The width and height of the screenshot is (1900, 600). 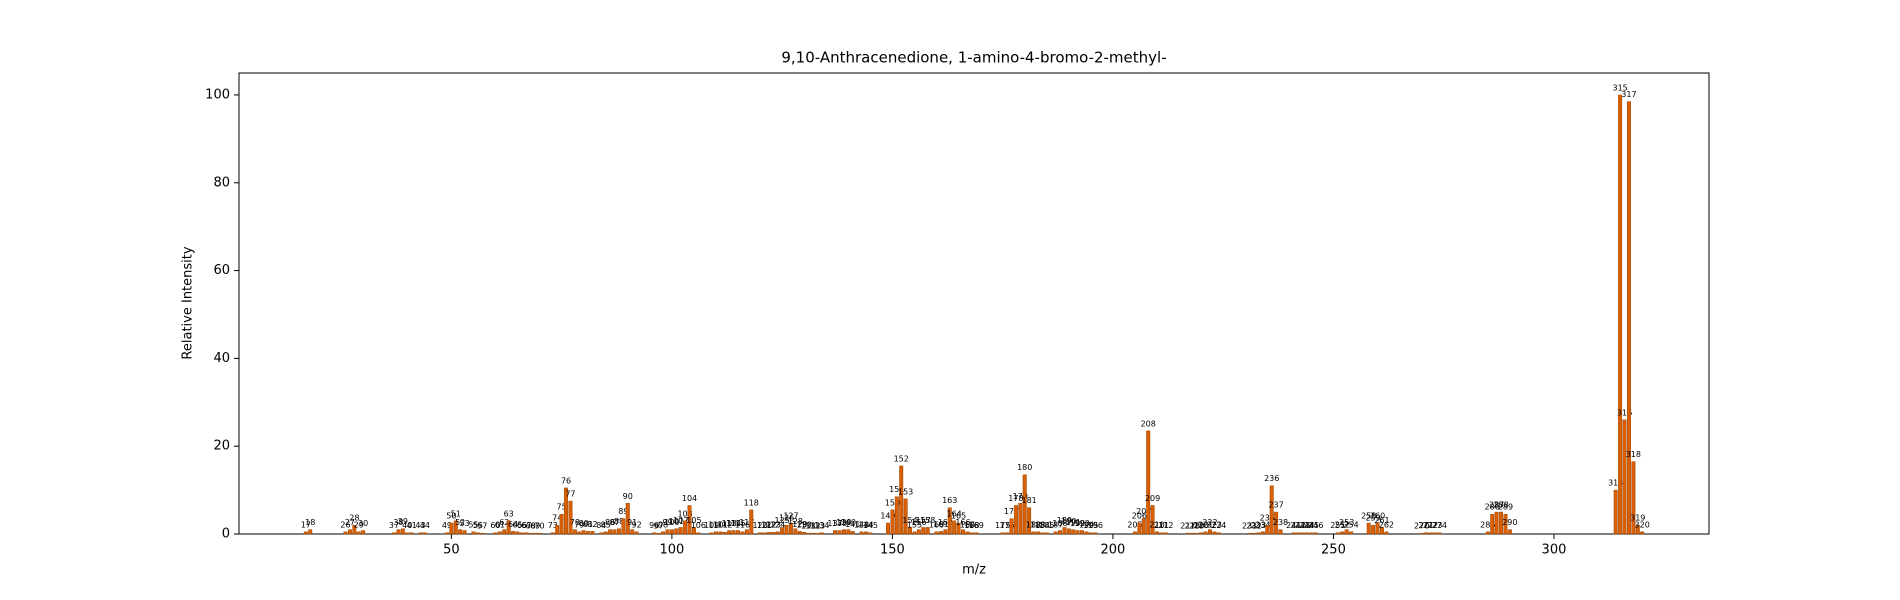 I want to click on peak-label: 133, so click(x=817, y=526).